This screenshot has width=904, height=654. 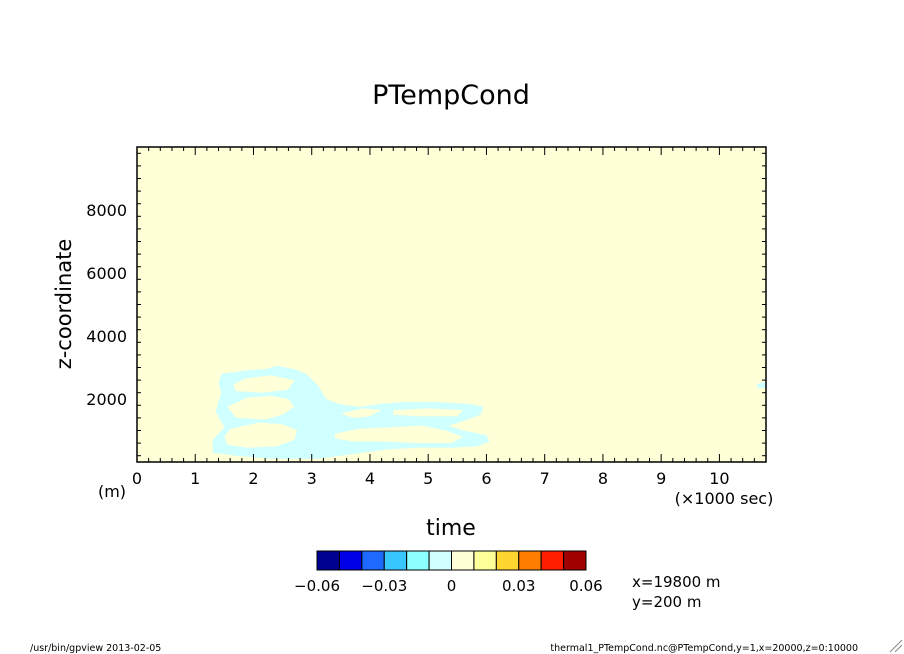 What do you see at coordinates (448, 572) in the screenshot?
I see `colorbar: −0.06 −0.03 0 0.03 0.06` at bounding box center [448, 572].